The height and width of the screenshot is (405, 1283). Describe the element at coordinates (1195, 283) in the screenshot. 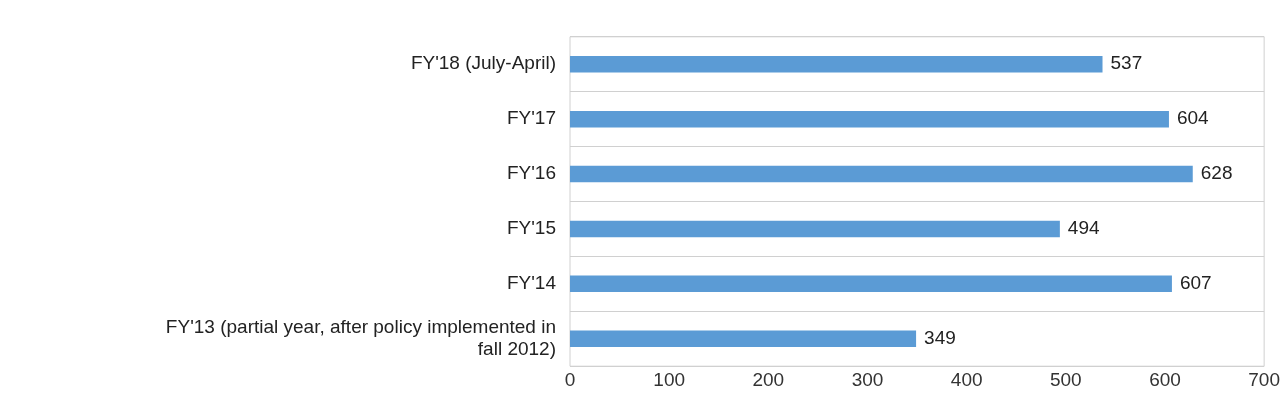

I see `data-label: 607` at that location.